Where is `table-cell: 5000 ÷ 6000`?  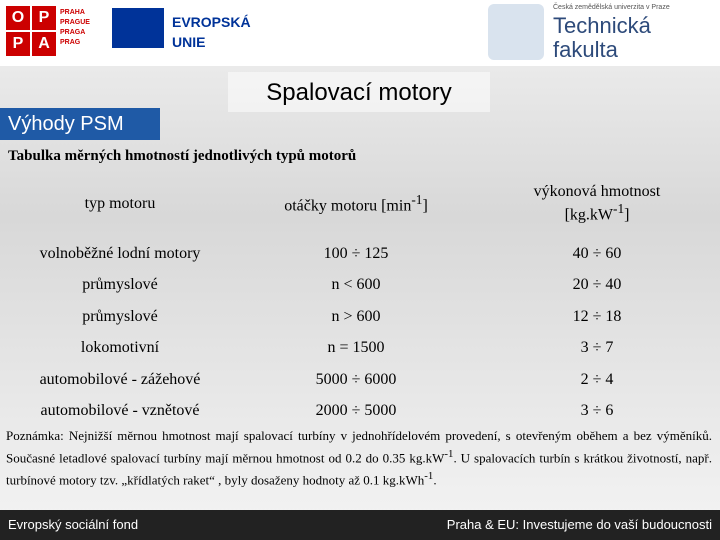
table-cell: 5000 ÷ 6000 is located at coordinates (356, 379).